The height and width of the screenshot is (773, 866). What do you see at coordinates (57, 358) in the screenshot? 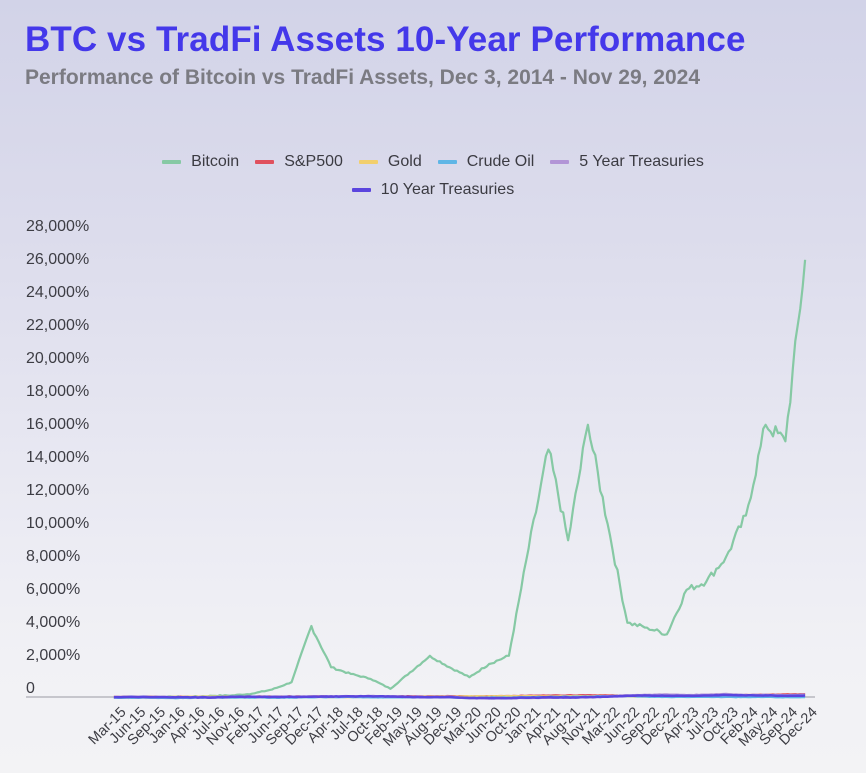
I see `y-tick-label: 20,000%` at bounding box center [57, 358].